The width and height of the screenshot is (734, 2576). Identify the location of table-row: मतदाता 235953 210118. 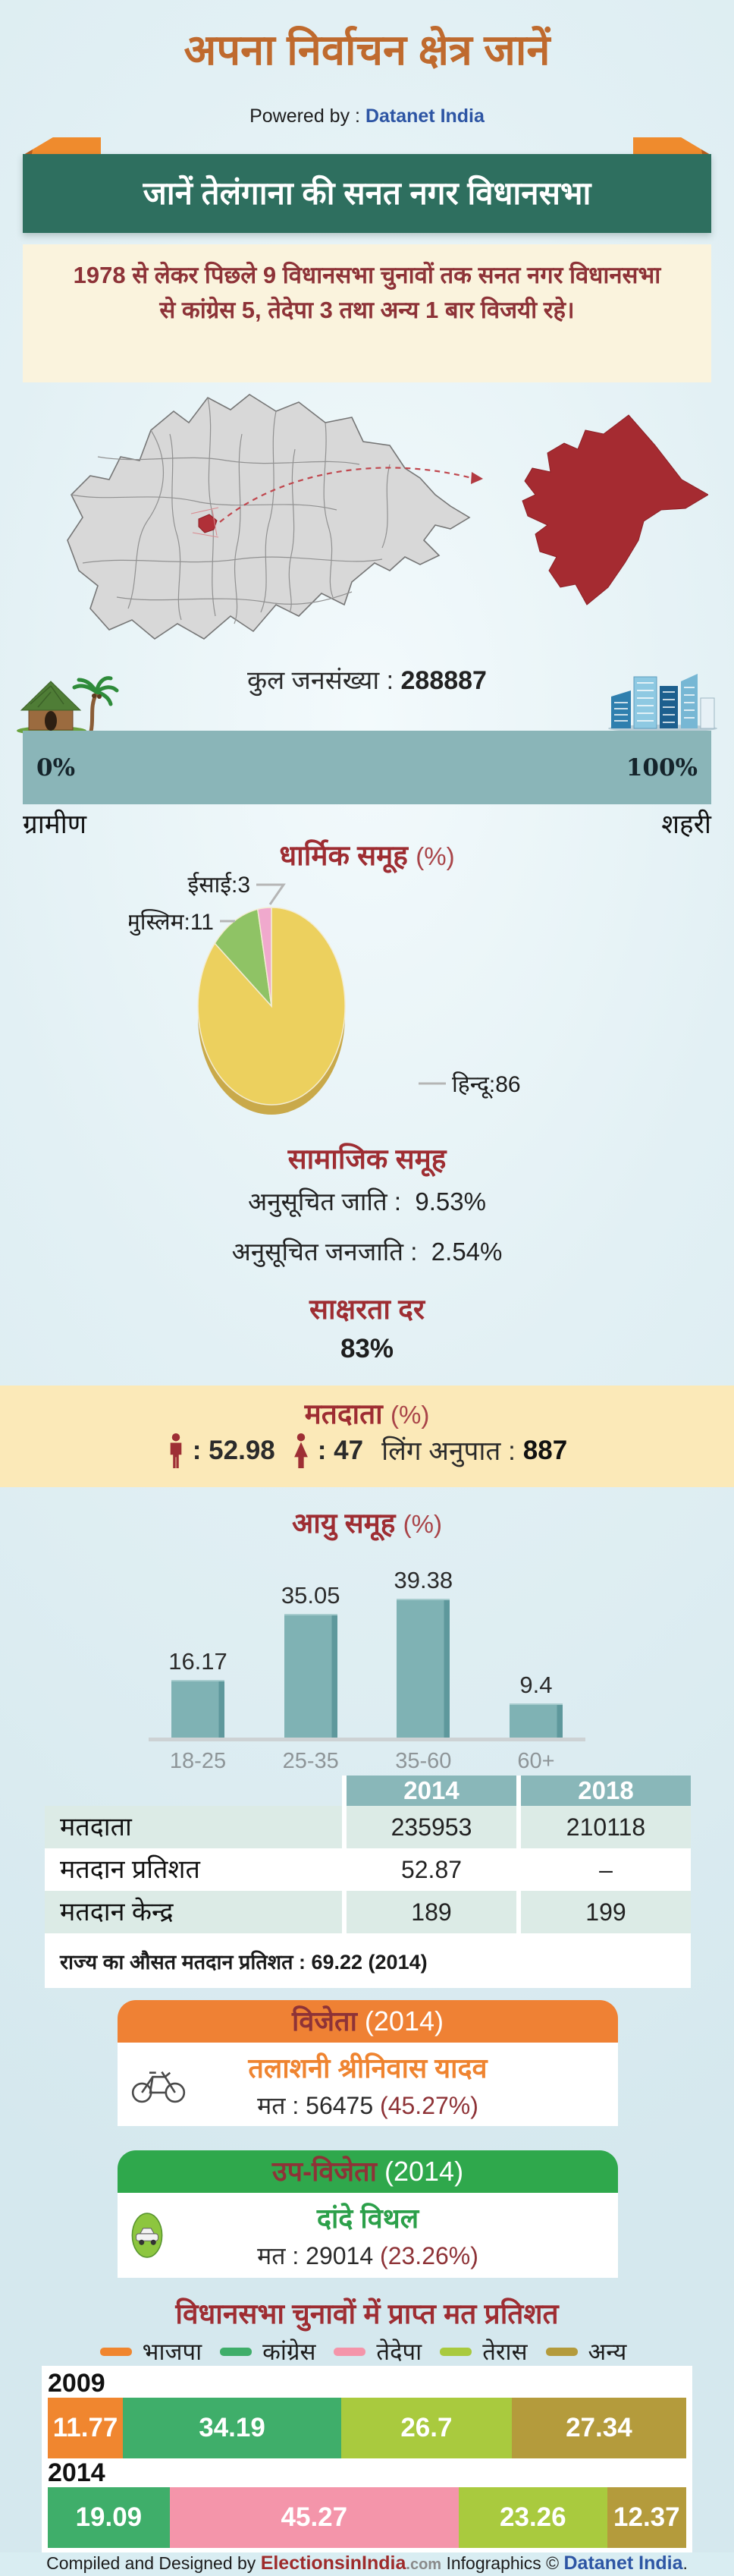
(368, 1827).